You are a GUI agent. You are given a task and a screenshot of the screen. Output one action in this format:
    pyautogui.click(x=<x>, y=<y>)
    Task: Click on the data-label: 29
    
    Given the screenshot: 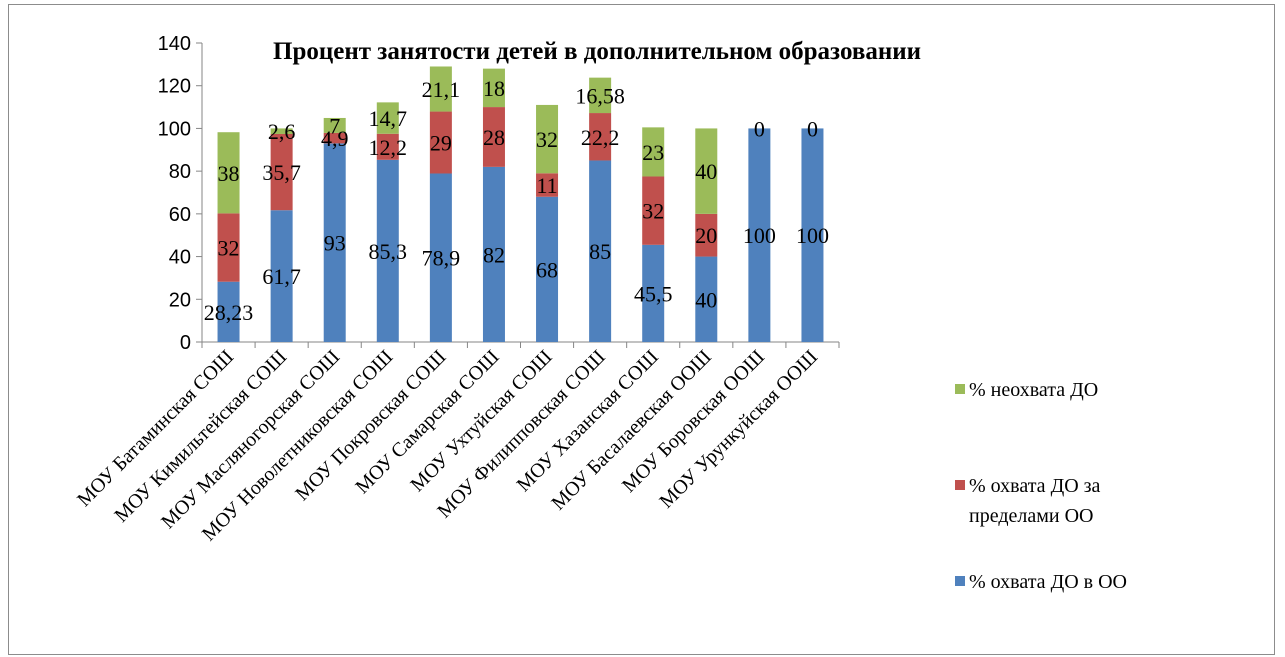 What is the action you would take?
    pyautogui.click(x=441, y=143)
    